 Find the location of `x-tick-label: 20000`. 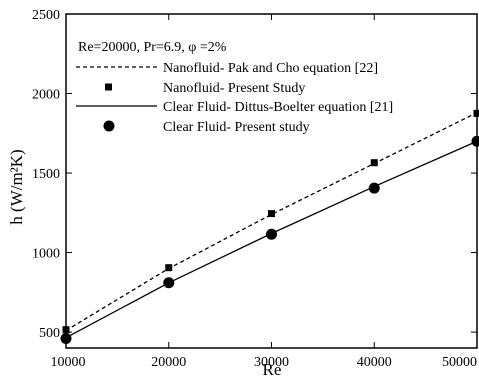

x-tick-label: 20000 is located at coordinates (168, 362).